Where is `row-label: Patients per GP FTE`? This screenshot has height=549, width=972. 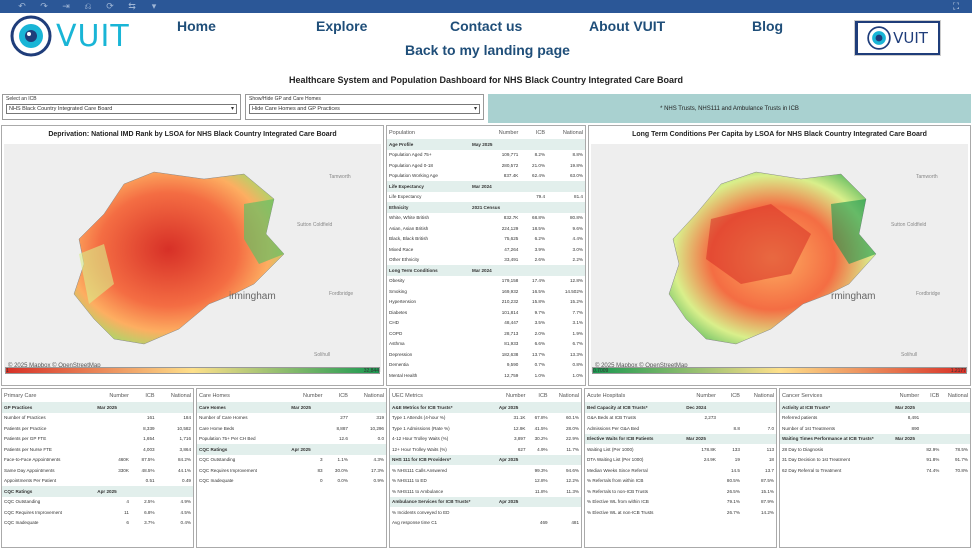
row-label: Patients per GP FTE is located at coordinates (25, 439).